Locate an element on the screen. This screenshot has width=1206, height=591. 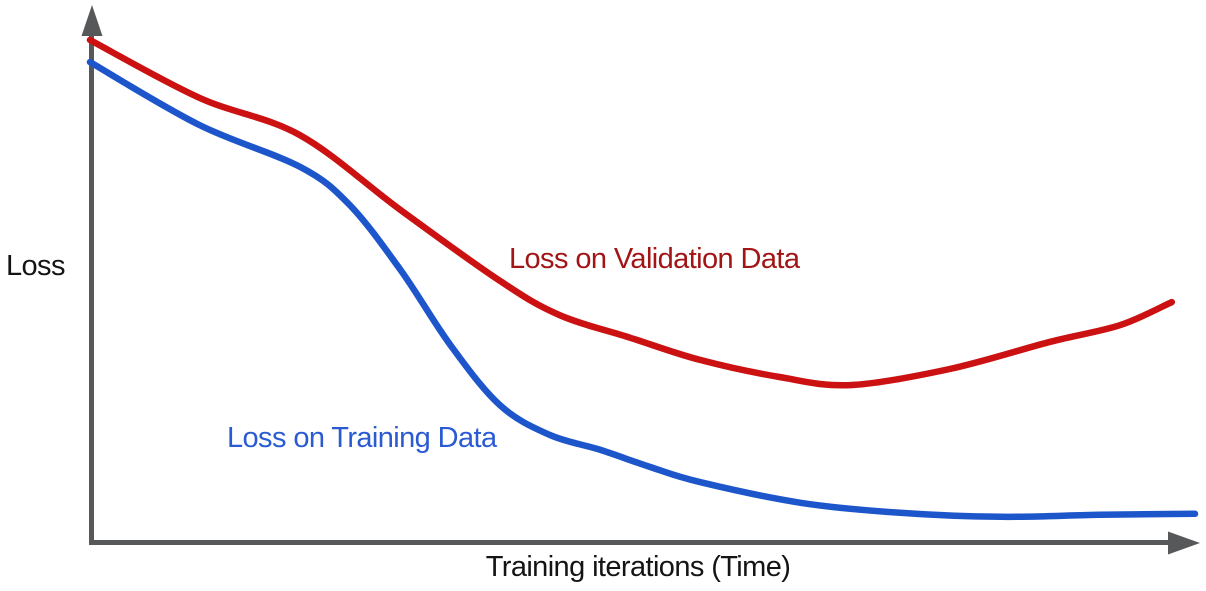
training-loss-series-label: Loss on Training Data is located at coordinates (362, 438).